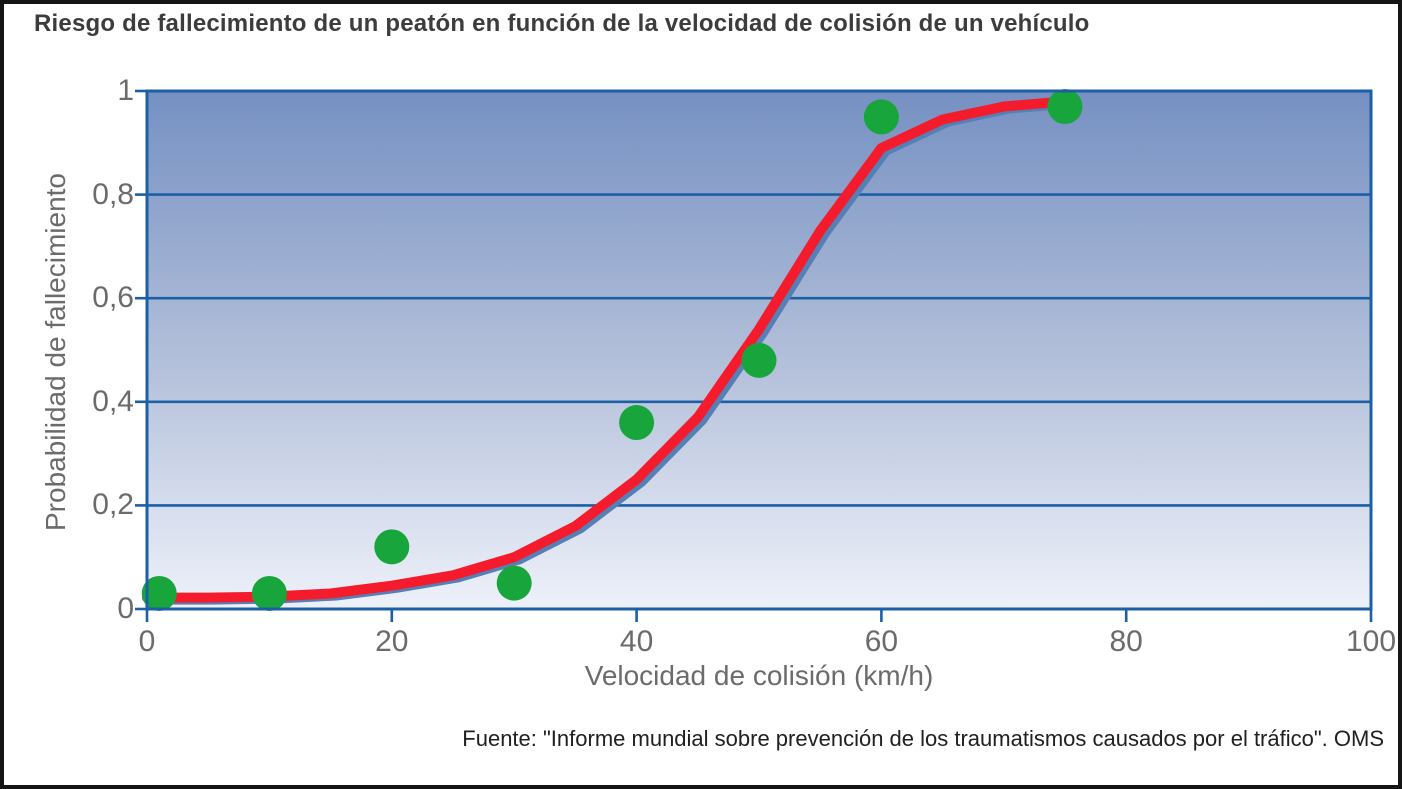  I want to click on x-tick-label: 20, so click(392, 641).